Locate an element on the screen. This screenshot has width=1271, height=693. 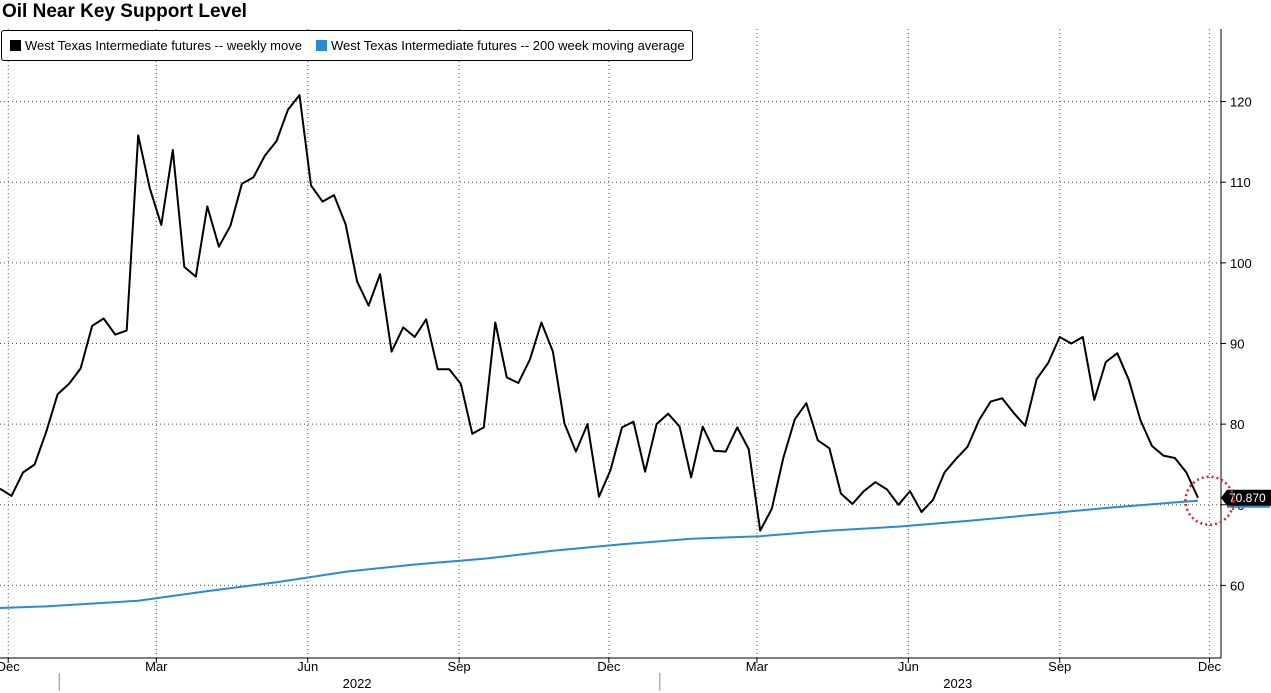
highlight-circle is located at coordinates (1209, 500).